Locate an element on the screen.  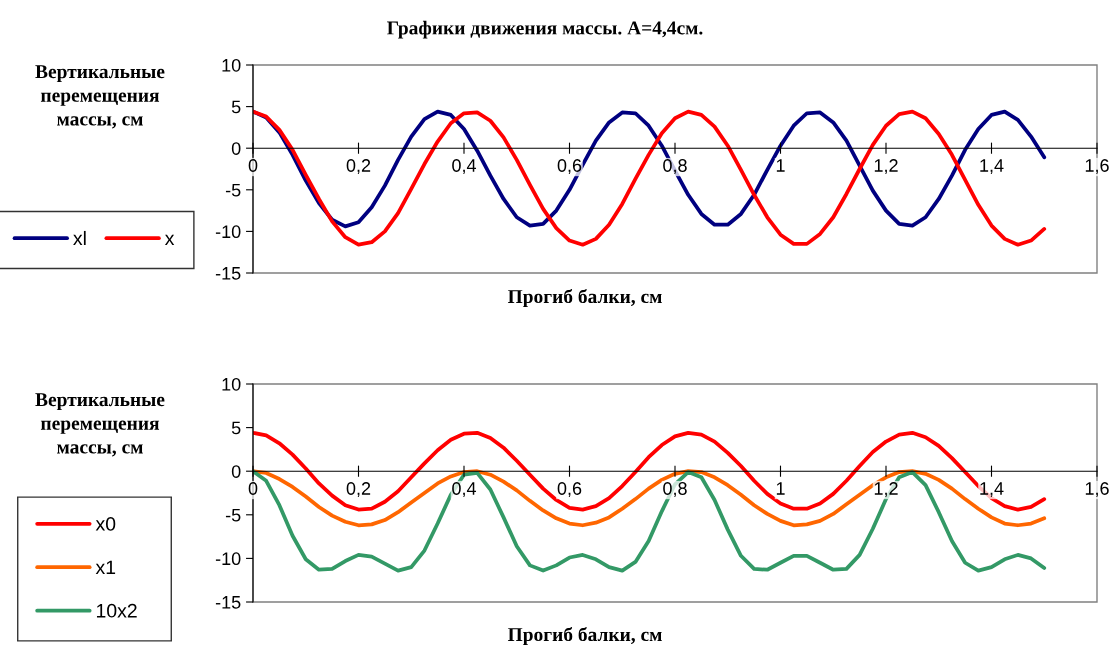
legend-label: 10x2 is located at coordinates (116, 610).